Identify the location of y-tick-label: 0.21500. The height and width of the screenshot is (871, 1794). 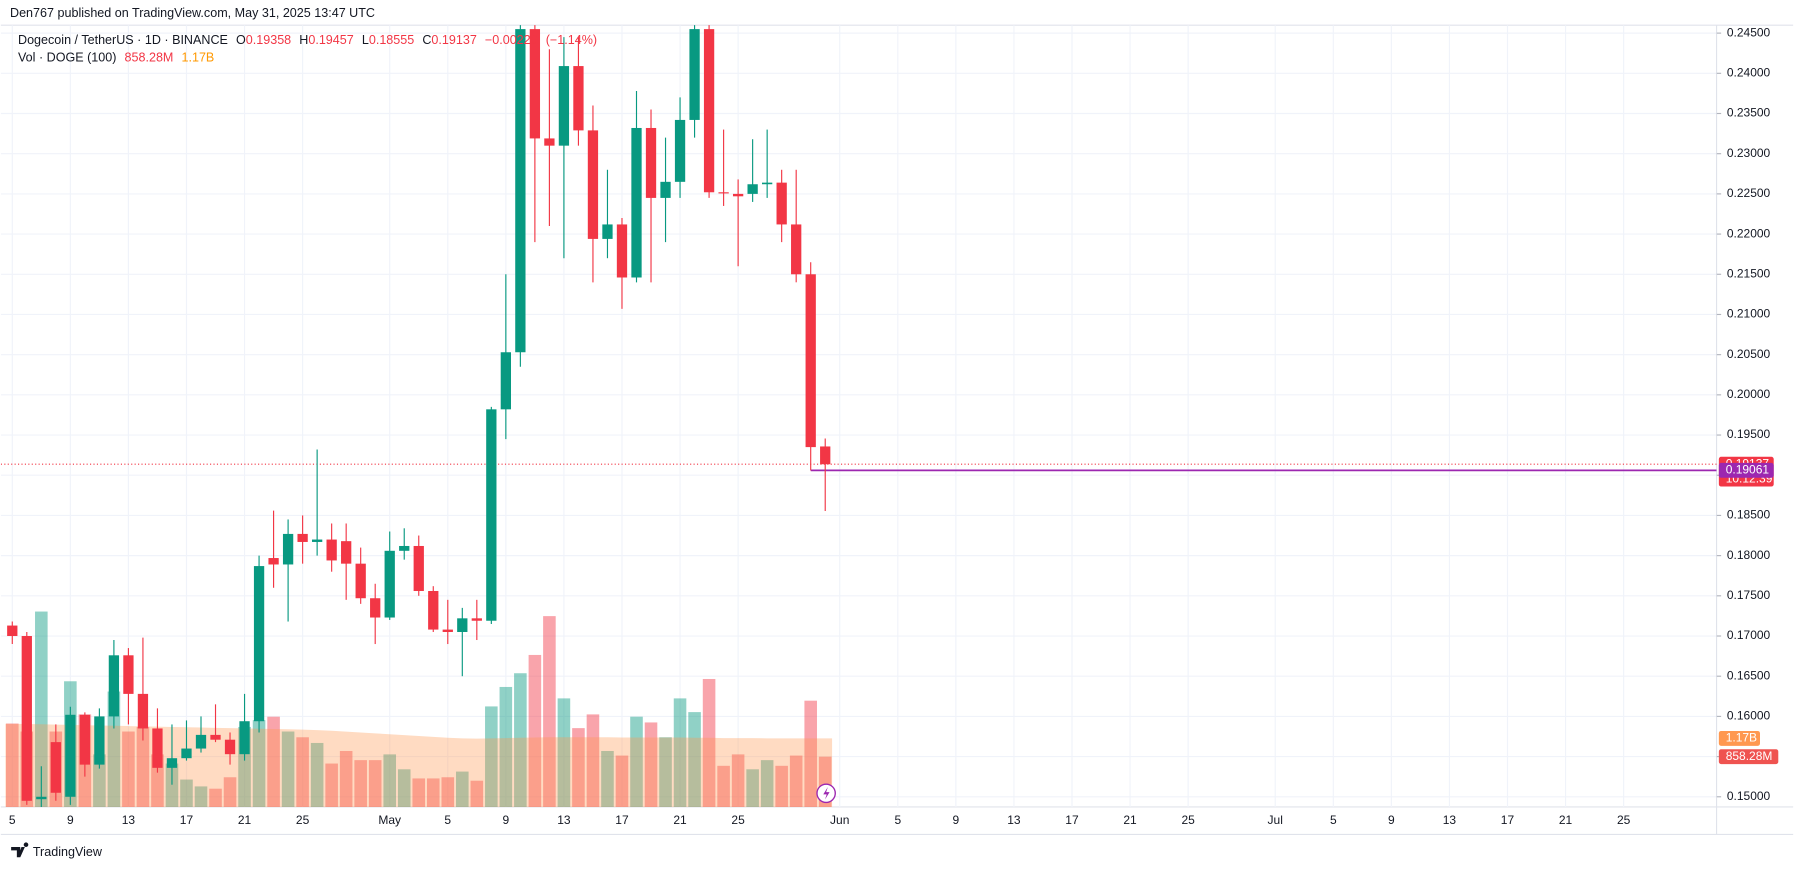
(1749, 273).